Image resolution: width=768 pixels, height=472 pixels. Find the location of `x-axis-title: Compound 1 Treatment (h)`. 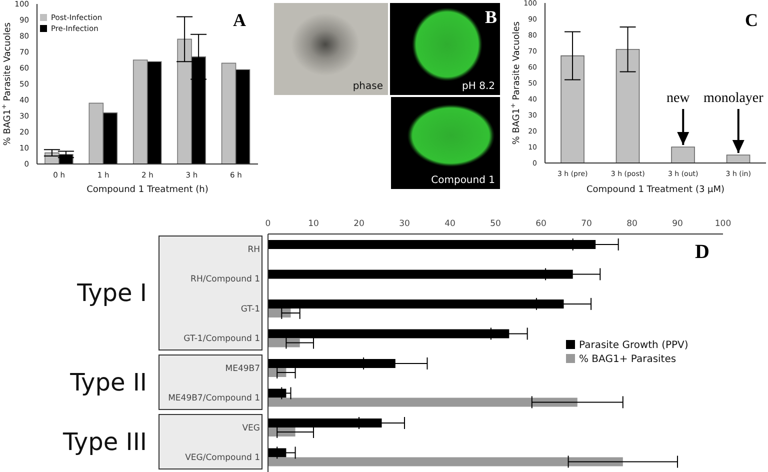

x-axis-title: Compound 1 Treatment (h) is located at coordinates (147, 190).